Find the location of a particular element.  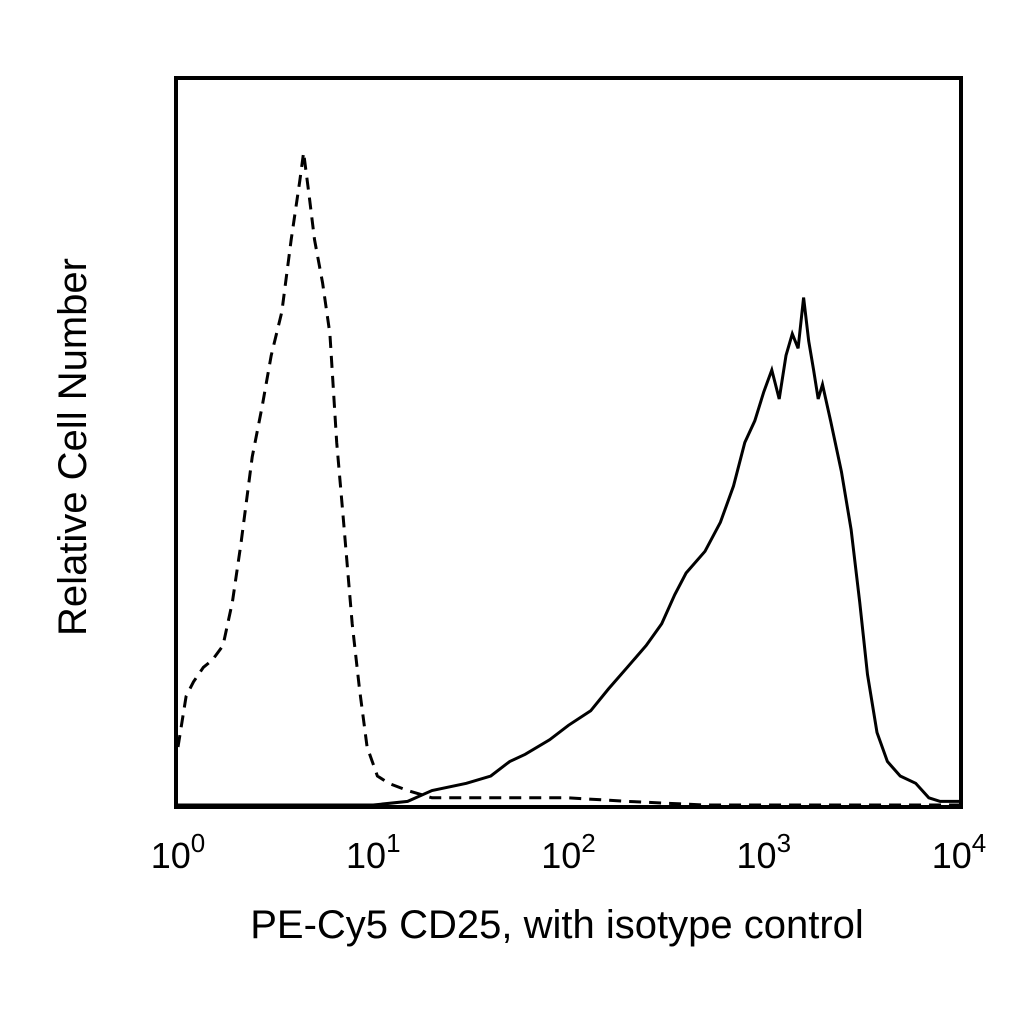

x-tick-label: 10² is located at coordinates (568, 852).